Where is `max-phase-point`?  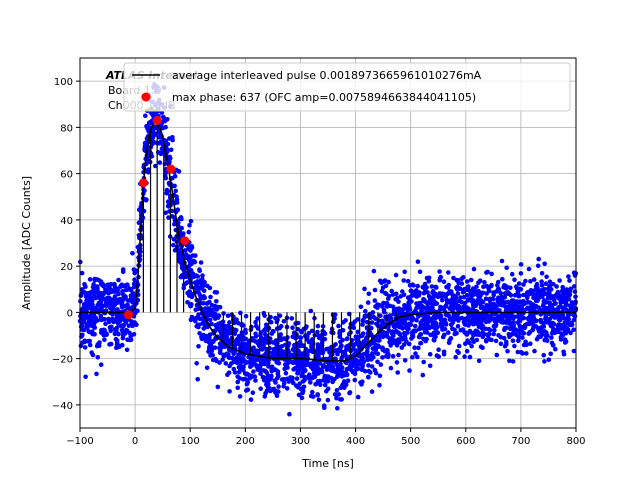
max-phase-point is located at coordinates (185, 241).